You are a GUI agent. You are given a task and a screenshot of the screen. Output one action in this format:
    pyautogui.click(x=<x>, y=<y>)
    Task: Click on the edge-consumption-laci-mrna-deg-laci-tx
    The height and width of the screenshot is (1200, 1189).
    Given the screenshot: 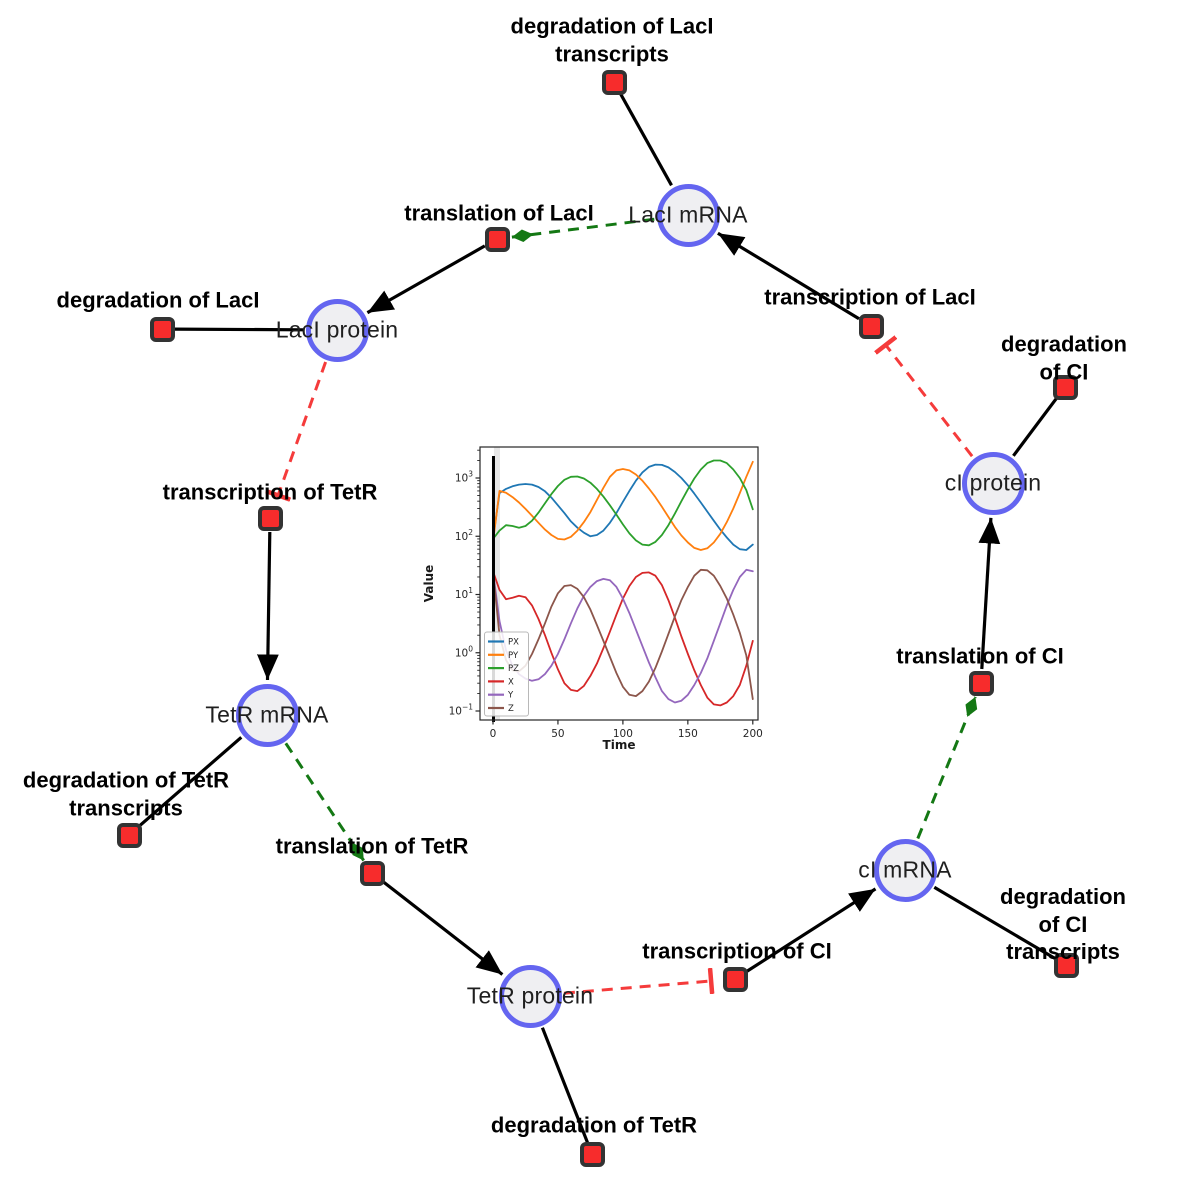 What is the action you would take?
    pyautogui.click(x=645, y=139)
    